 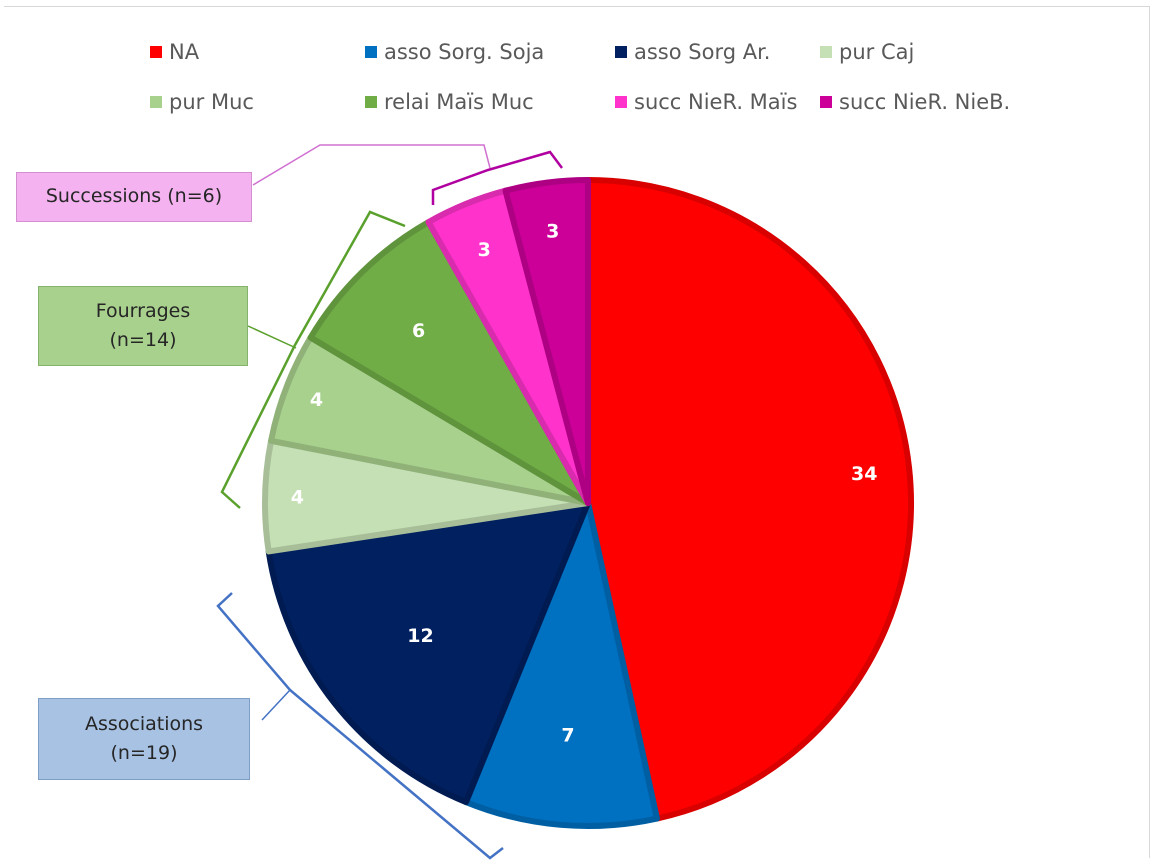 What do you see at coordinates (702, 52) in the screenshot?
I see `legend-label: asso Sorg Ar.` at bounding box center [702, 52].